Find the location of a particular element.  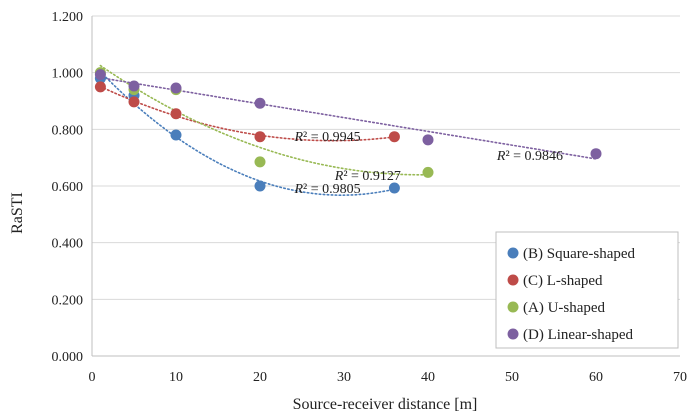

r-squared-label: R² = 0.9846 is located at coordinates (529, 156).